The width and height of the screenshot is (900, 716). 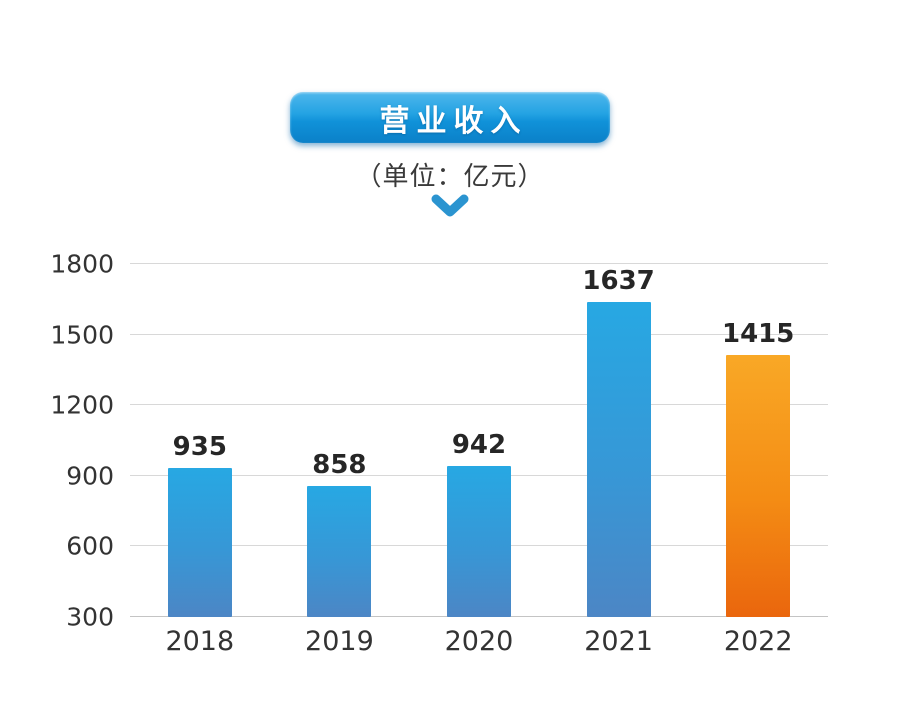 What do you see at coordinates (90, 476) in the screenshot?
I see `y-axis-tick-label-900: 900` at bounding box center [90, 476].